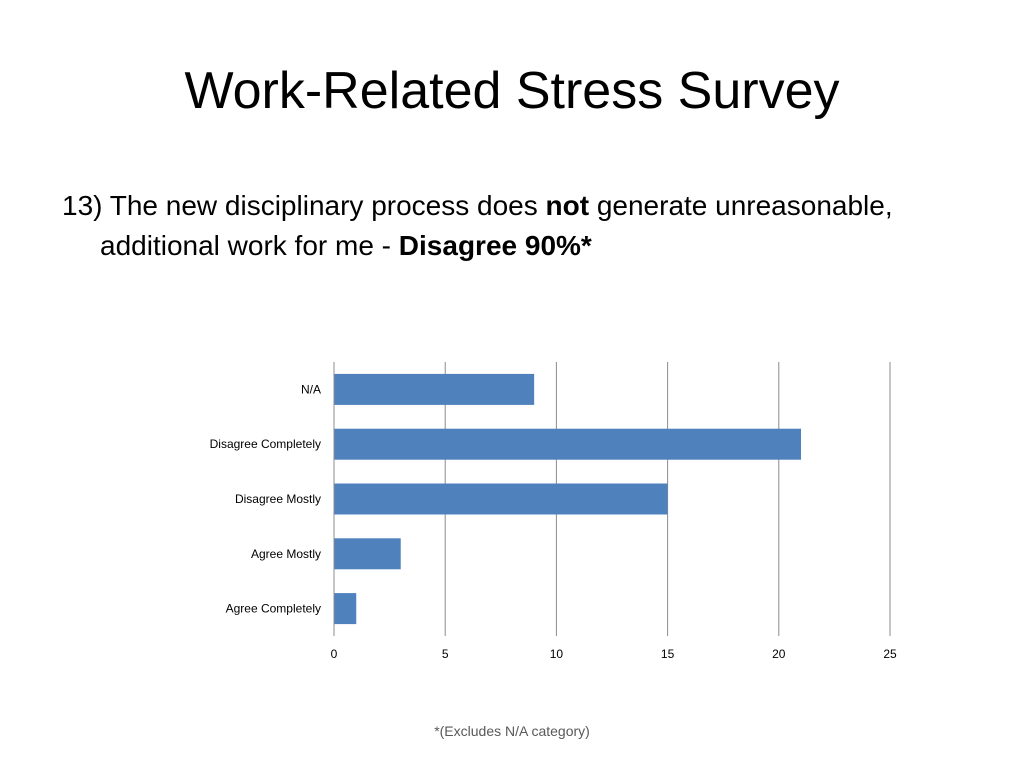  Describe the element at coordinates (367, 554) in the screenshot. I see `bar-agree-mostly` at that location.